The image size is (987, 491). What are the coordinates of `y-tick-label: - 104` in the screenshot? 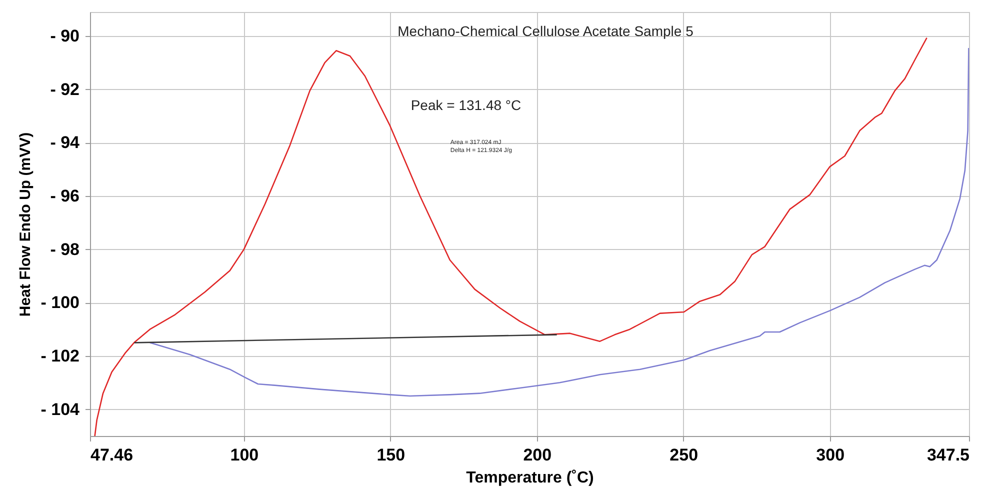 It's located at (60, 409).